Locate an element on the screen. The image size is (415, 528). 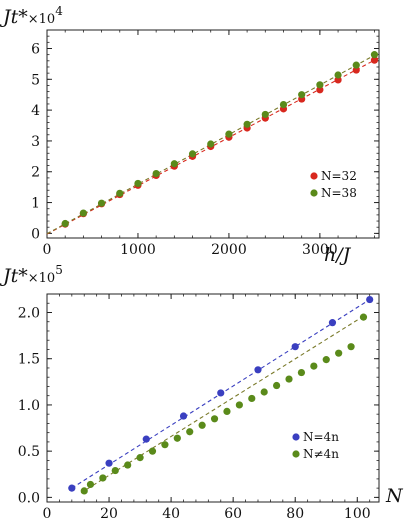
y-tick-label: 2.0 is located at coordinates (29, 313).